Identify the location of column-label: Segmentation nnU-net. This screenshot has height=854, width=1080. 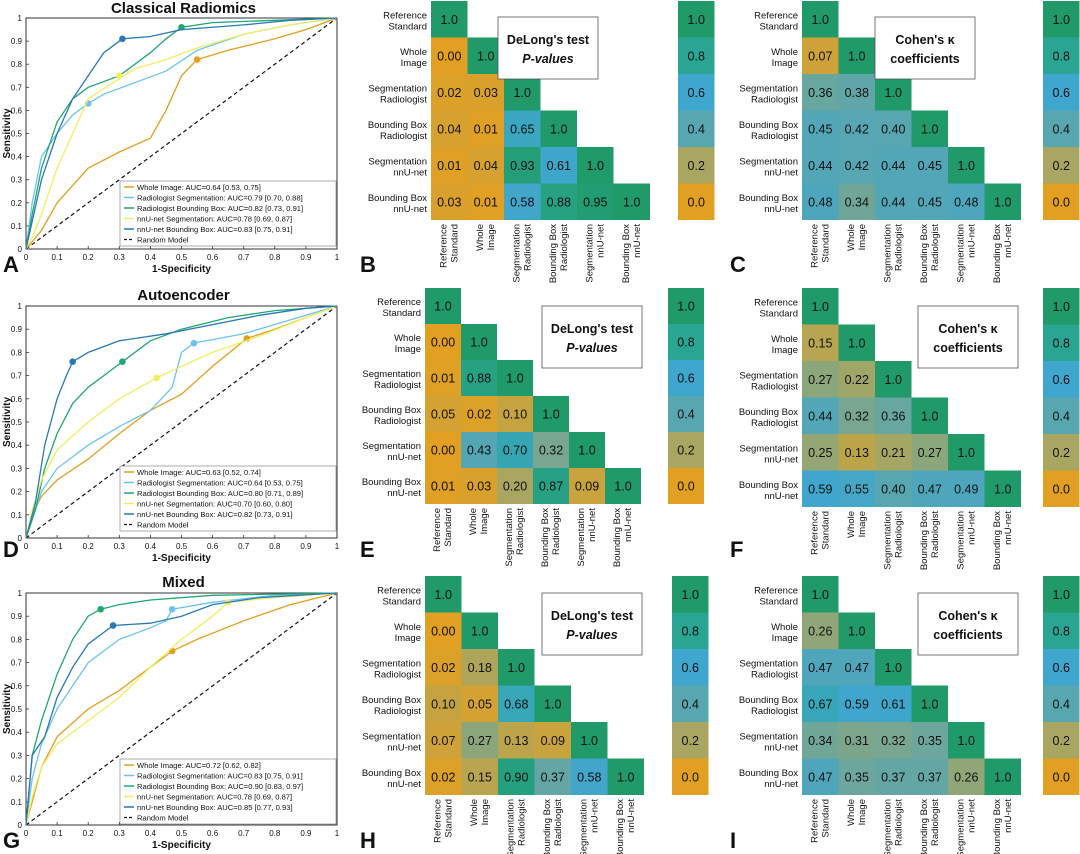
(966, 253).